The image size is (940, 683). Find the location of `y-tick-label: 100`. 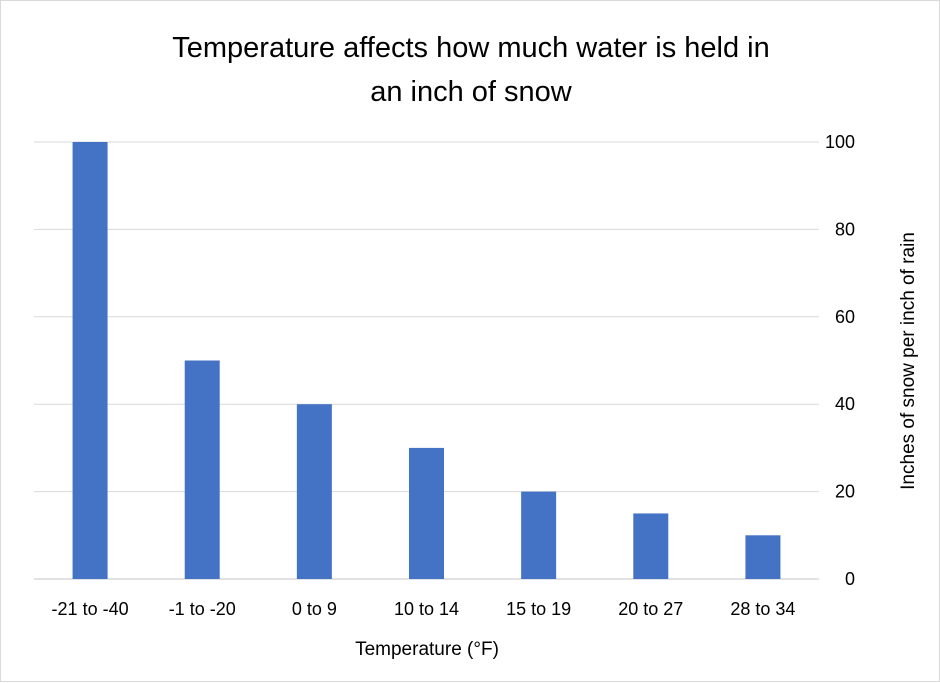

y-tick-label: 100 is located at coordinates (840, 142).